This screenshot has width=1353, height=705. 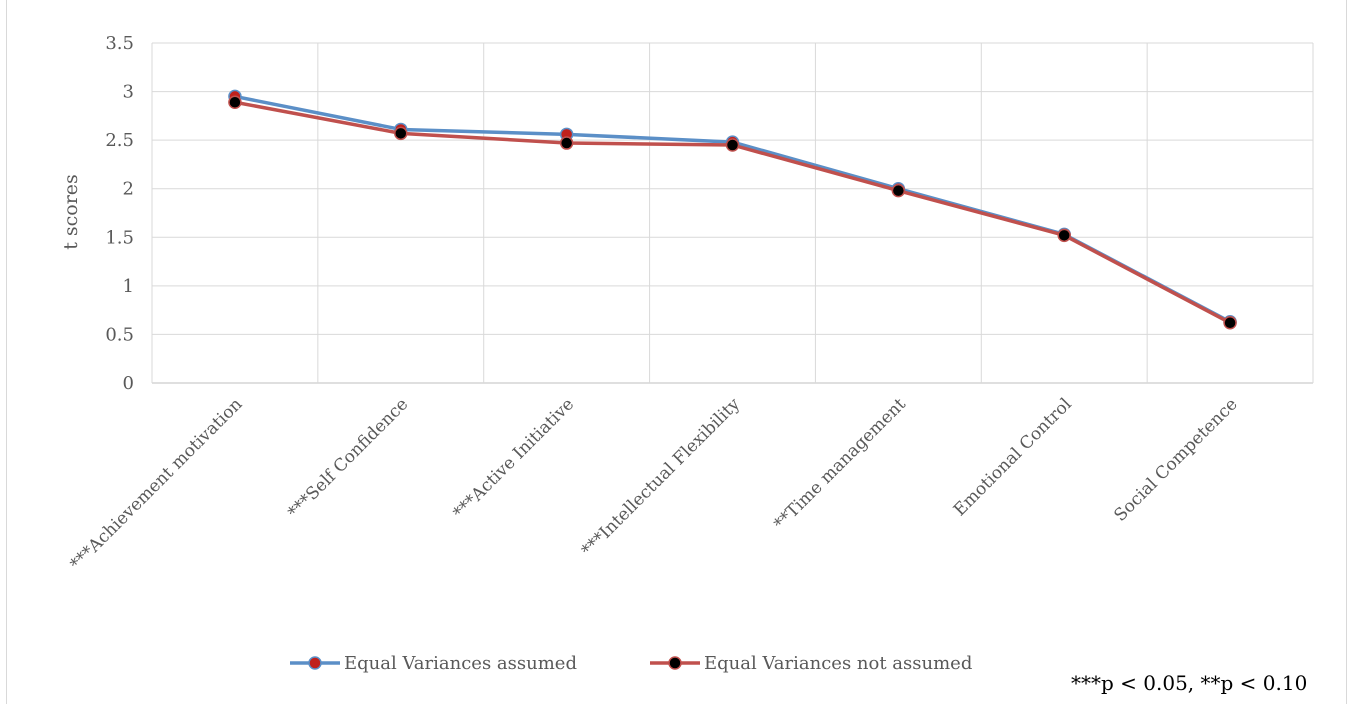 What do you see at coordinates (1189, 683) in the screenshot?
I see `significance-footnote: ***p < 0.05, **p < 0.10` at bounding box center [1189, 683].